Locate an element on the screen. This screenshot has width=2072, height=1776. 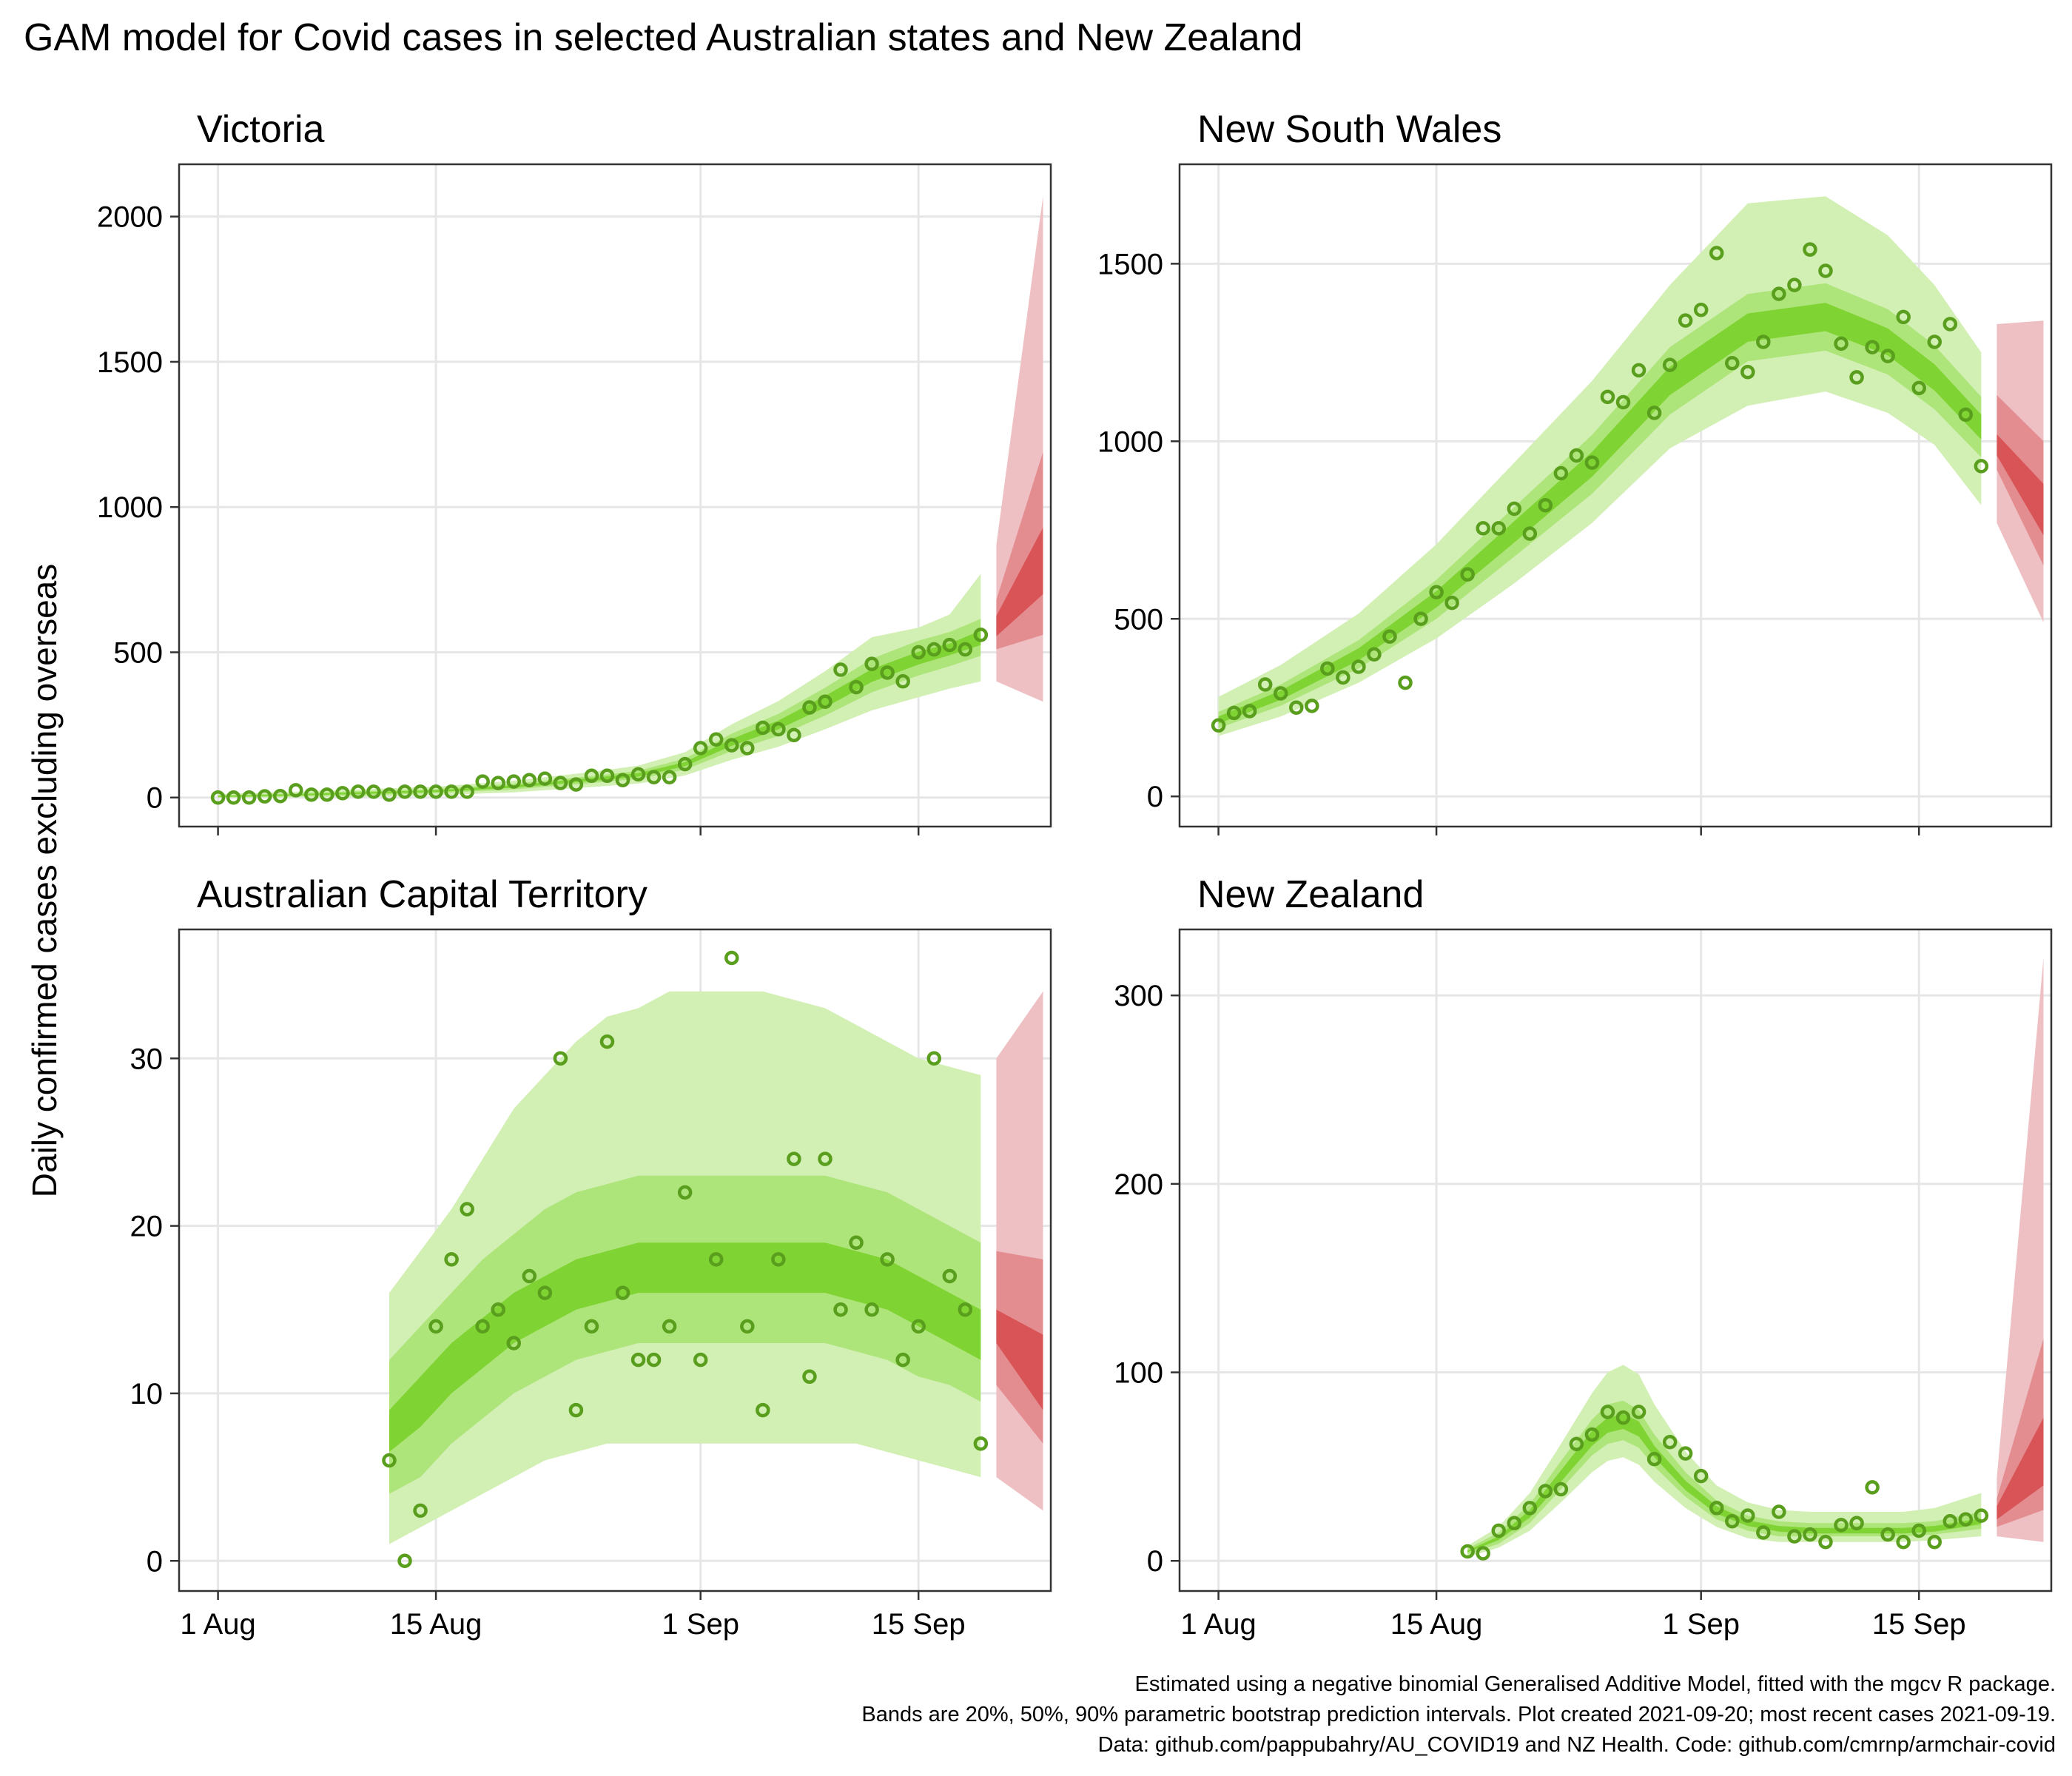
panel-title: New South Wales is located at coordinates (1349, 129).